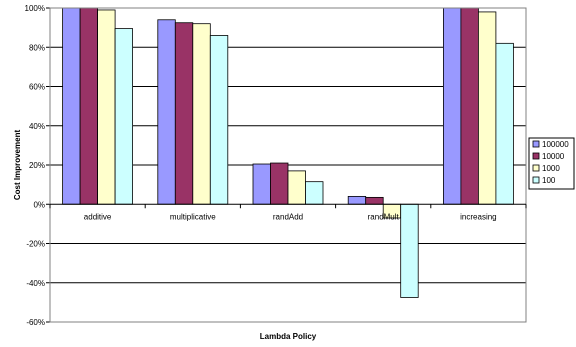  What do you see at coordinates (193, 216) in the screenshot?
I see `x-tick-label: multiplicative` at bounding box center [193, 216].